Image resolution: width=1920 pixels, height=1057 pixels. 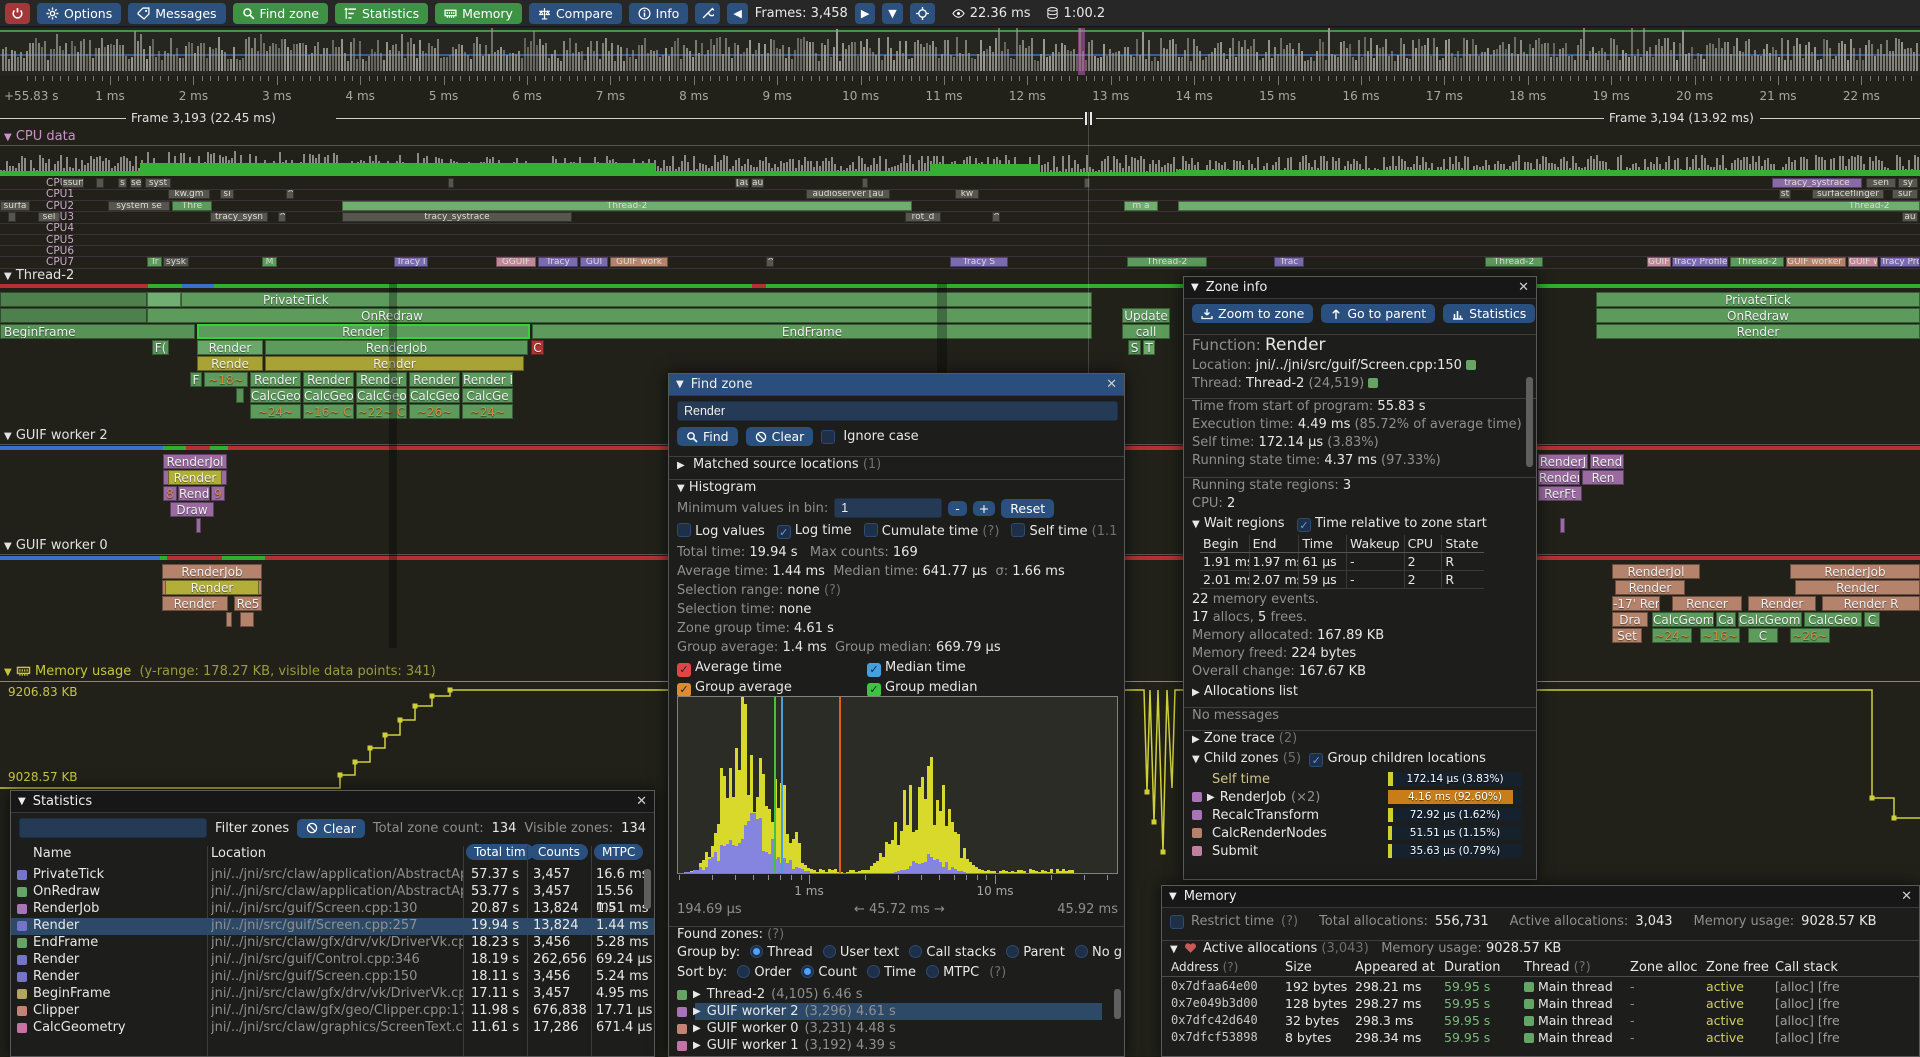 I want to click on close-icon: ✕, so click(x=1906, y=896).